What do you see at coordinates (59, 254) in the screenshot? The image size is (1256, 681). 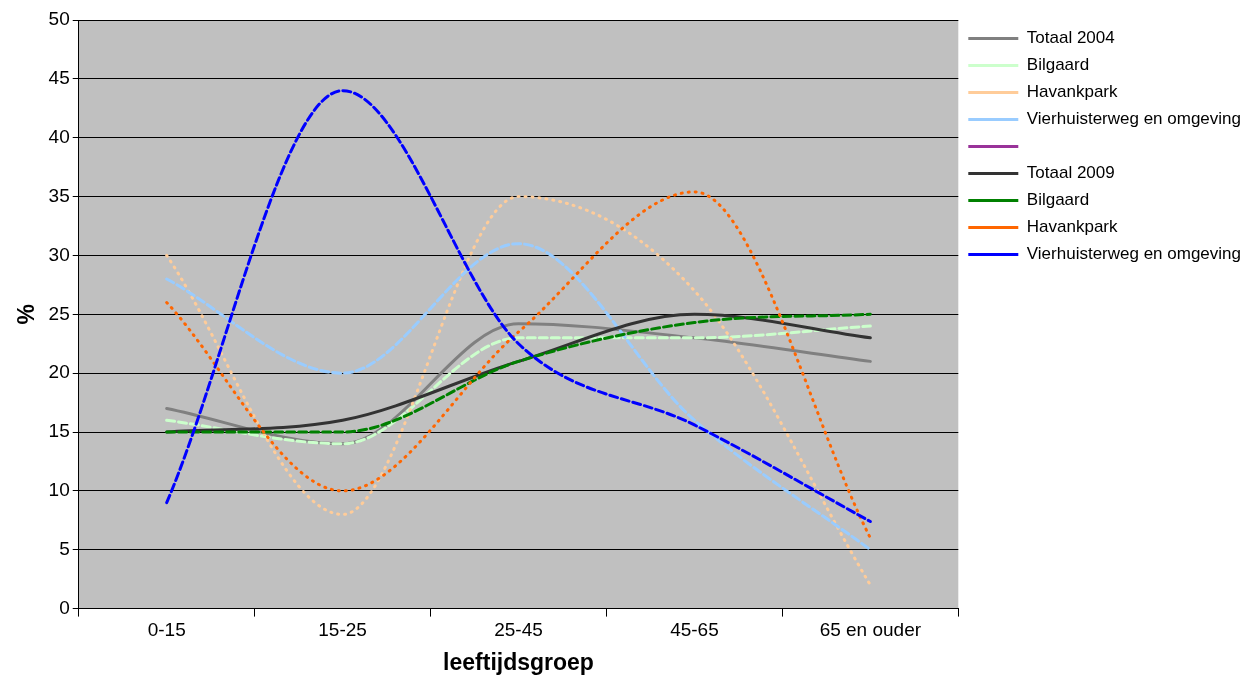 I see `y-tick-label: 30` at bounding box center [59, 254].